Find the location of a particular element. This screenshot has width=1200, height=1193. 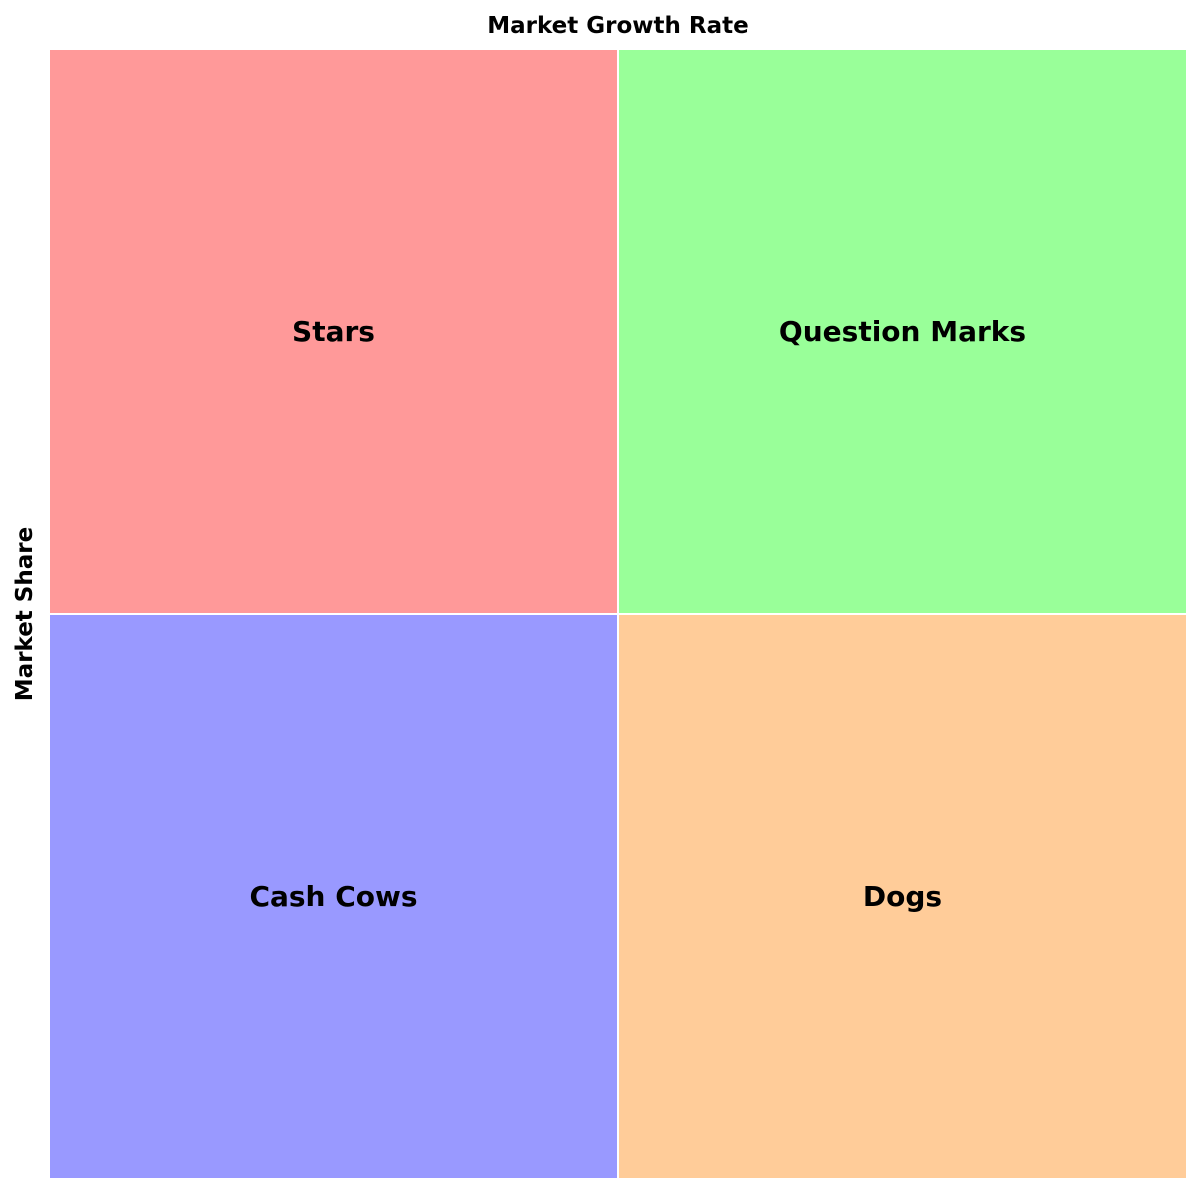

quadrant-label-question-marks: Question Marks is located at coordinates (902, 331).